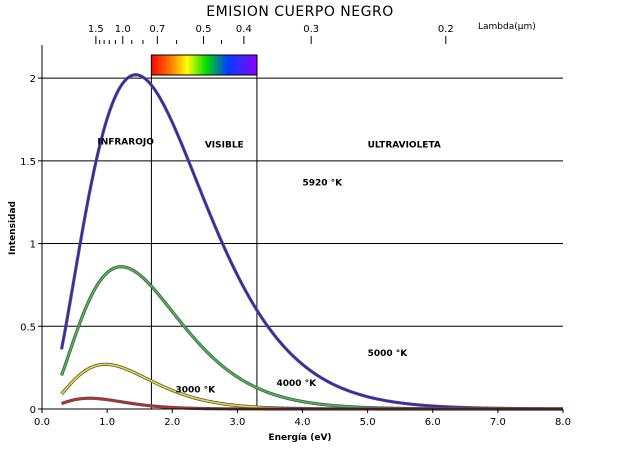  I want to click on series-label-4000: 4000 °K, so click(296, 384).